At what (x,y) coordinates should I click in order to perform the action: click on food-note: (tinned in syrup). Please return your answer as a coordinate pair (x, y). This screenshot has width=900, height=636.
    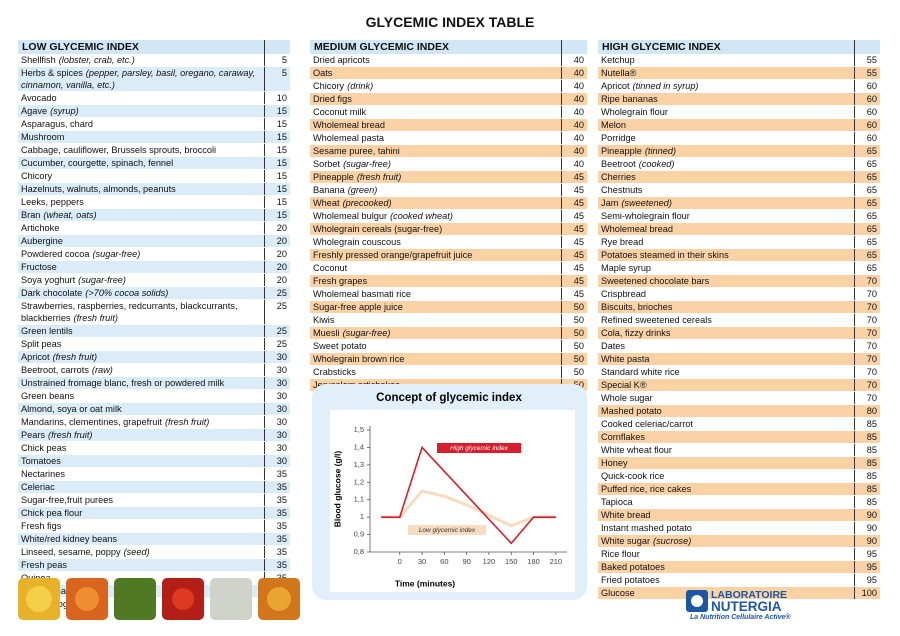
    Looking at the image, I should click on (665, 86).